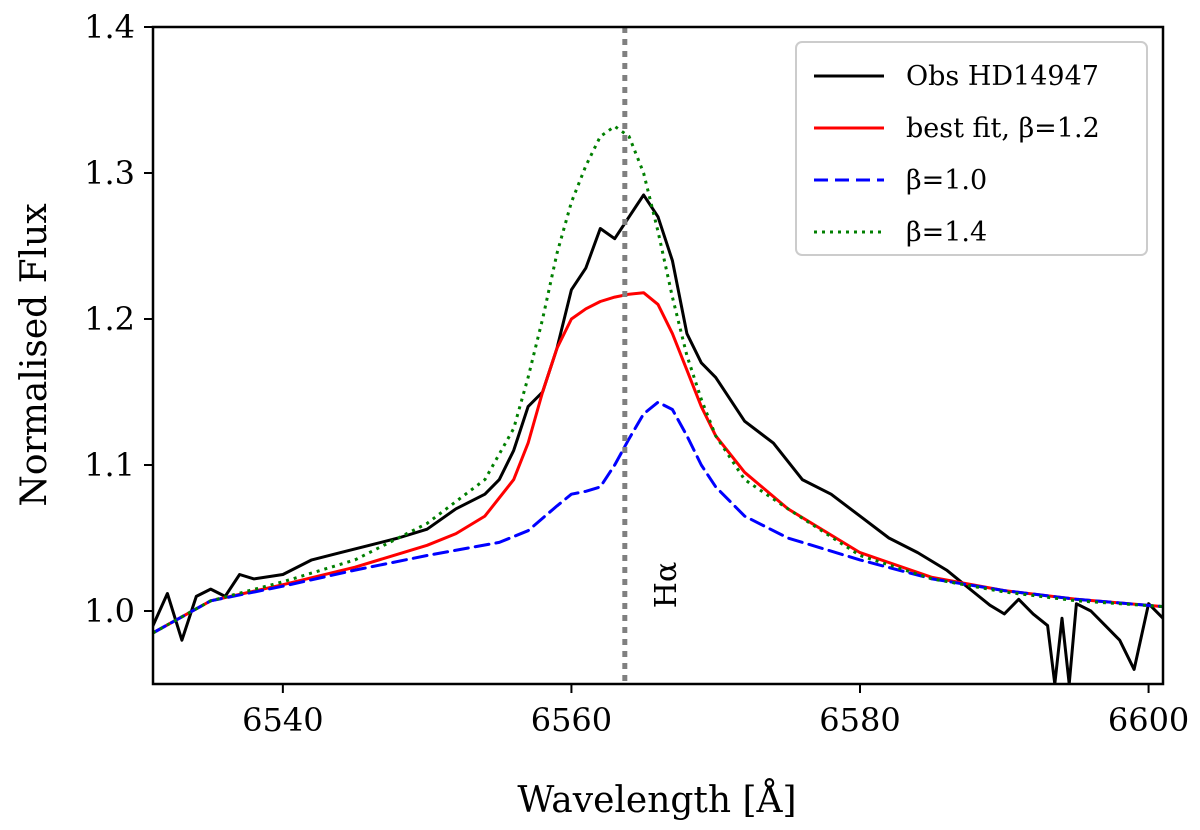 This screenshot has height=830, width=1200. Describe the element at coordinates (656, 800) in the screenshot. I see `x-axis-label: Wavelength [Å]` at that location.